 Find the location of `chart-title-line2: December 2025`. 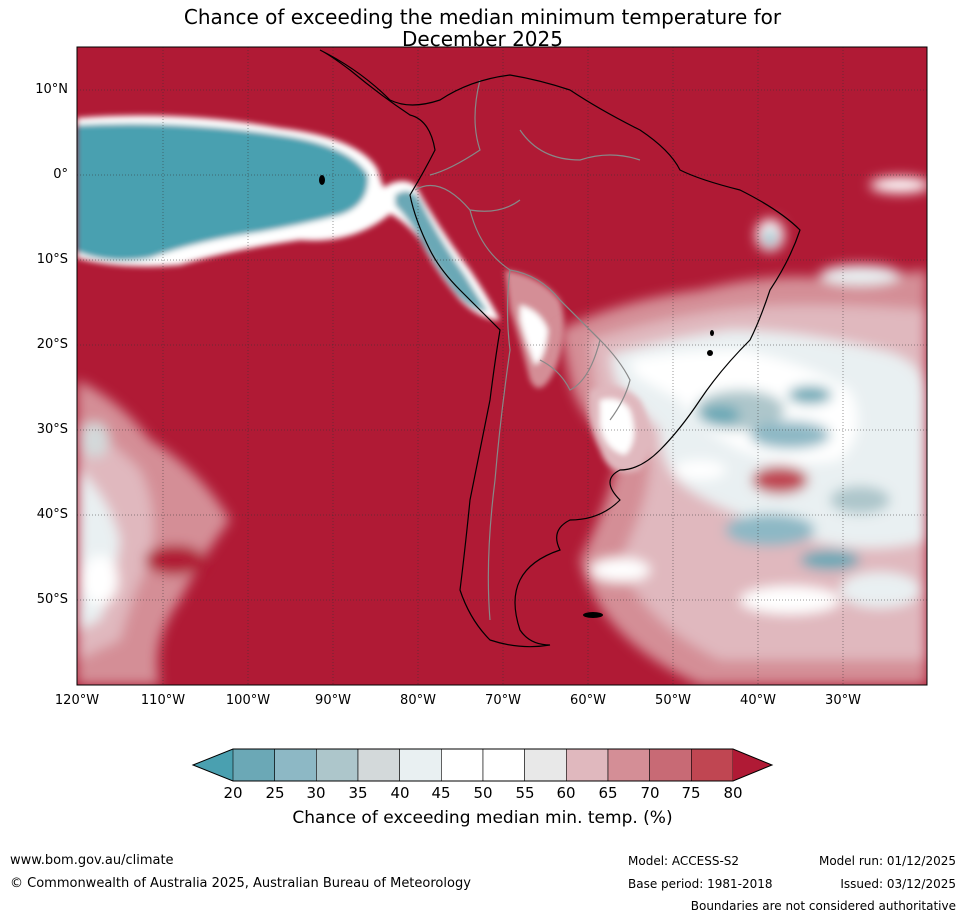

chart-title-line2: December 2025 is located at coordinates (482, 39).